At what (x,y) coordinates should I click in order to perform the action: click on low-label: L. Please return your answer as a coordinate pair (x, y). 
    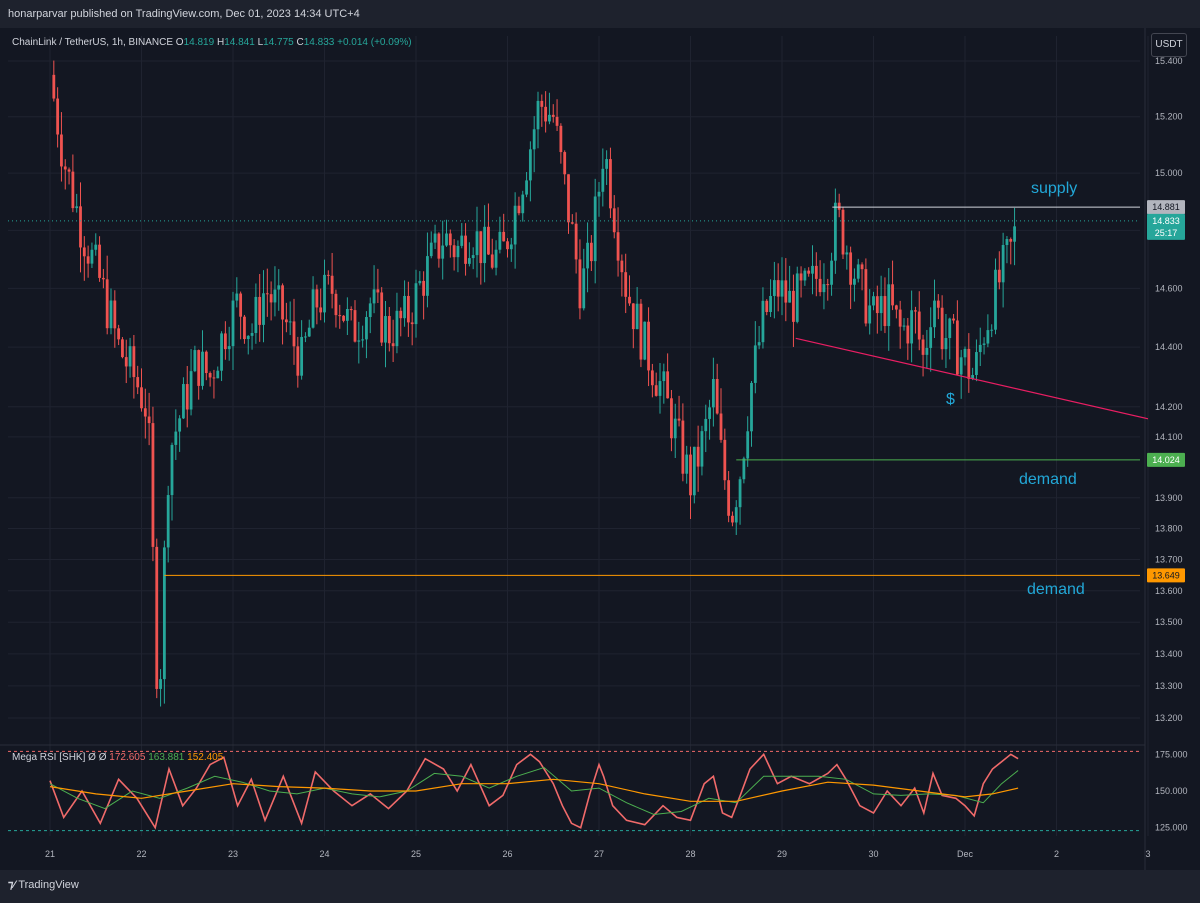
    Looking at the image, I should click on (260, 42).